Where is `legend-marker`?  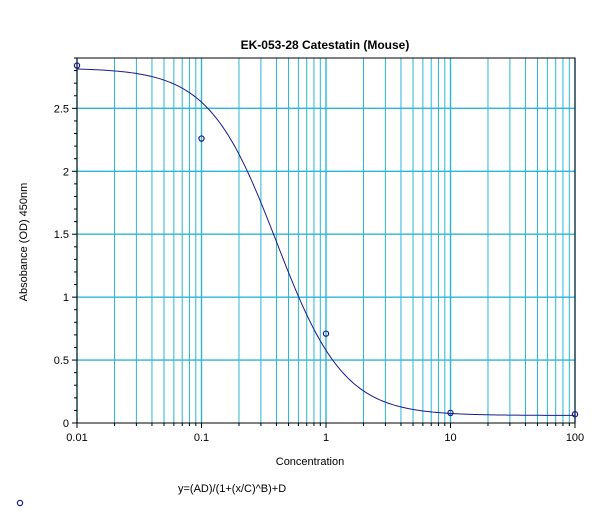 legend-marker is located at coordinates (20, 503).